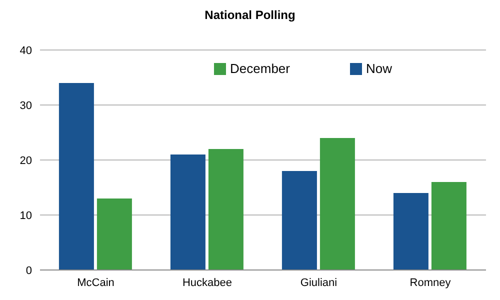 Image resolution: width=500 pixels, height=300 pixels. What do you see at coordinates (431, 282) in the screenshot?
I see `x-tick-label: Romney` at bounding box center [431, 282].